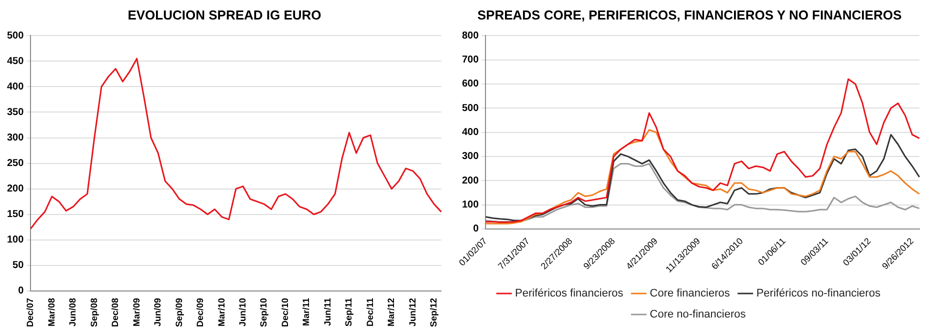  What do you see at coordinates (471, 84) in the screenshot?
I see `y-tick-label: 600` at bounding box center [471, 84].